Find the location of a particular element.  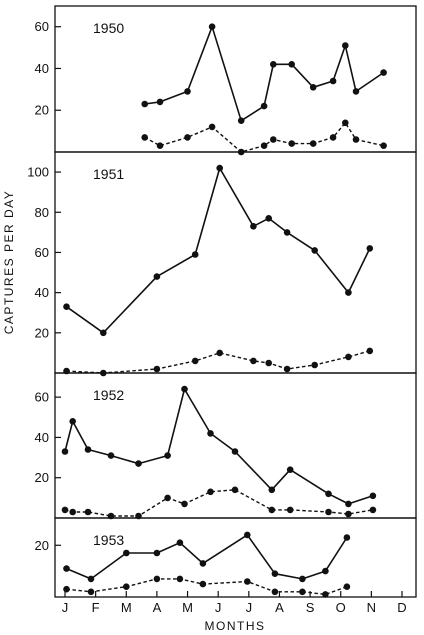

panel-year-label: 1952 is located at coordinates (108, 395).